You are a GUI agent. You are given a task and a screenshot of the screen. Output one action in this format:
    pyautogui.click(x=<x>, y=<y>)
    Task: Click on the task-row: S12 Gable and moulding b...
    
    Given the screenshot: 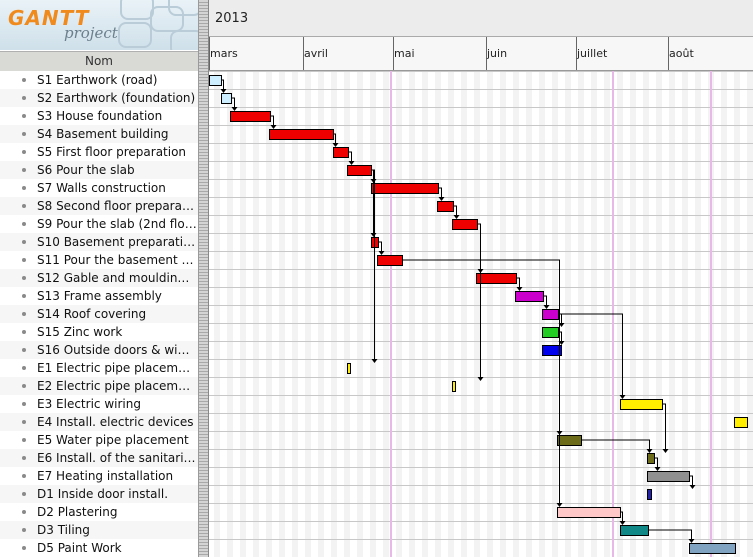 What is the action you would take?
    pyautogui.click(x=99, y=278)
    